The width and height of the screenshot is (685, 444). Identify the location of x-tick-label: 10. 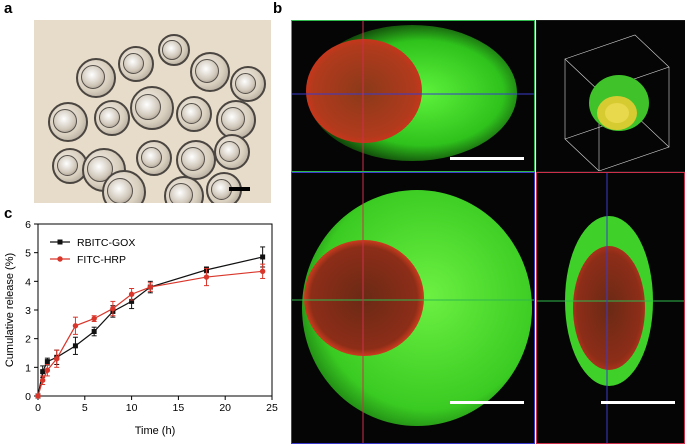
(132, 408).